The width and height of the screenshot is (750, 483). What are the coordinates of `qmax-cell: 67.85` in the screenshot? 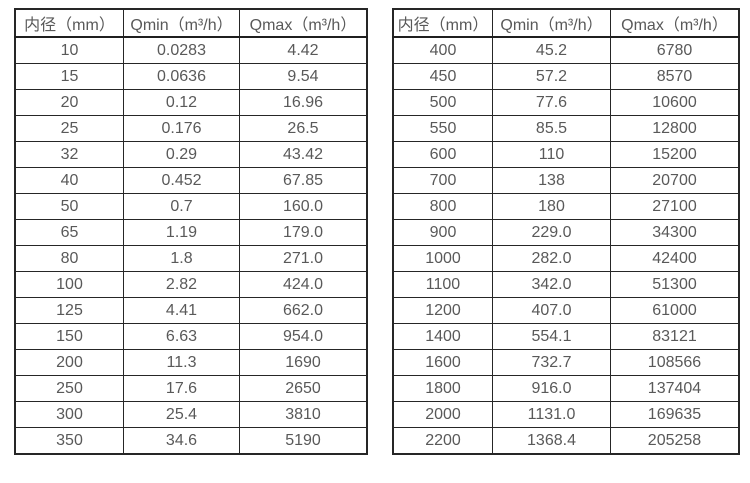 It's located at (303, 180).